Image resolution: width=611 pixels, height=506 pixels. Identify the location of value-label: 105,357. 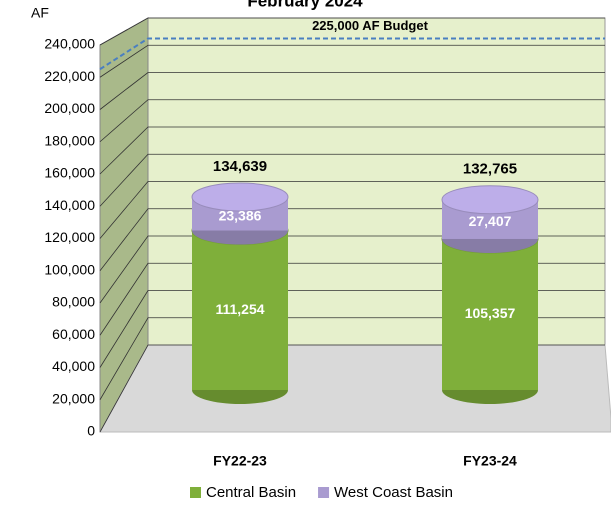
(490, 313).